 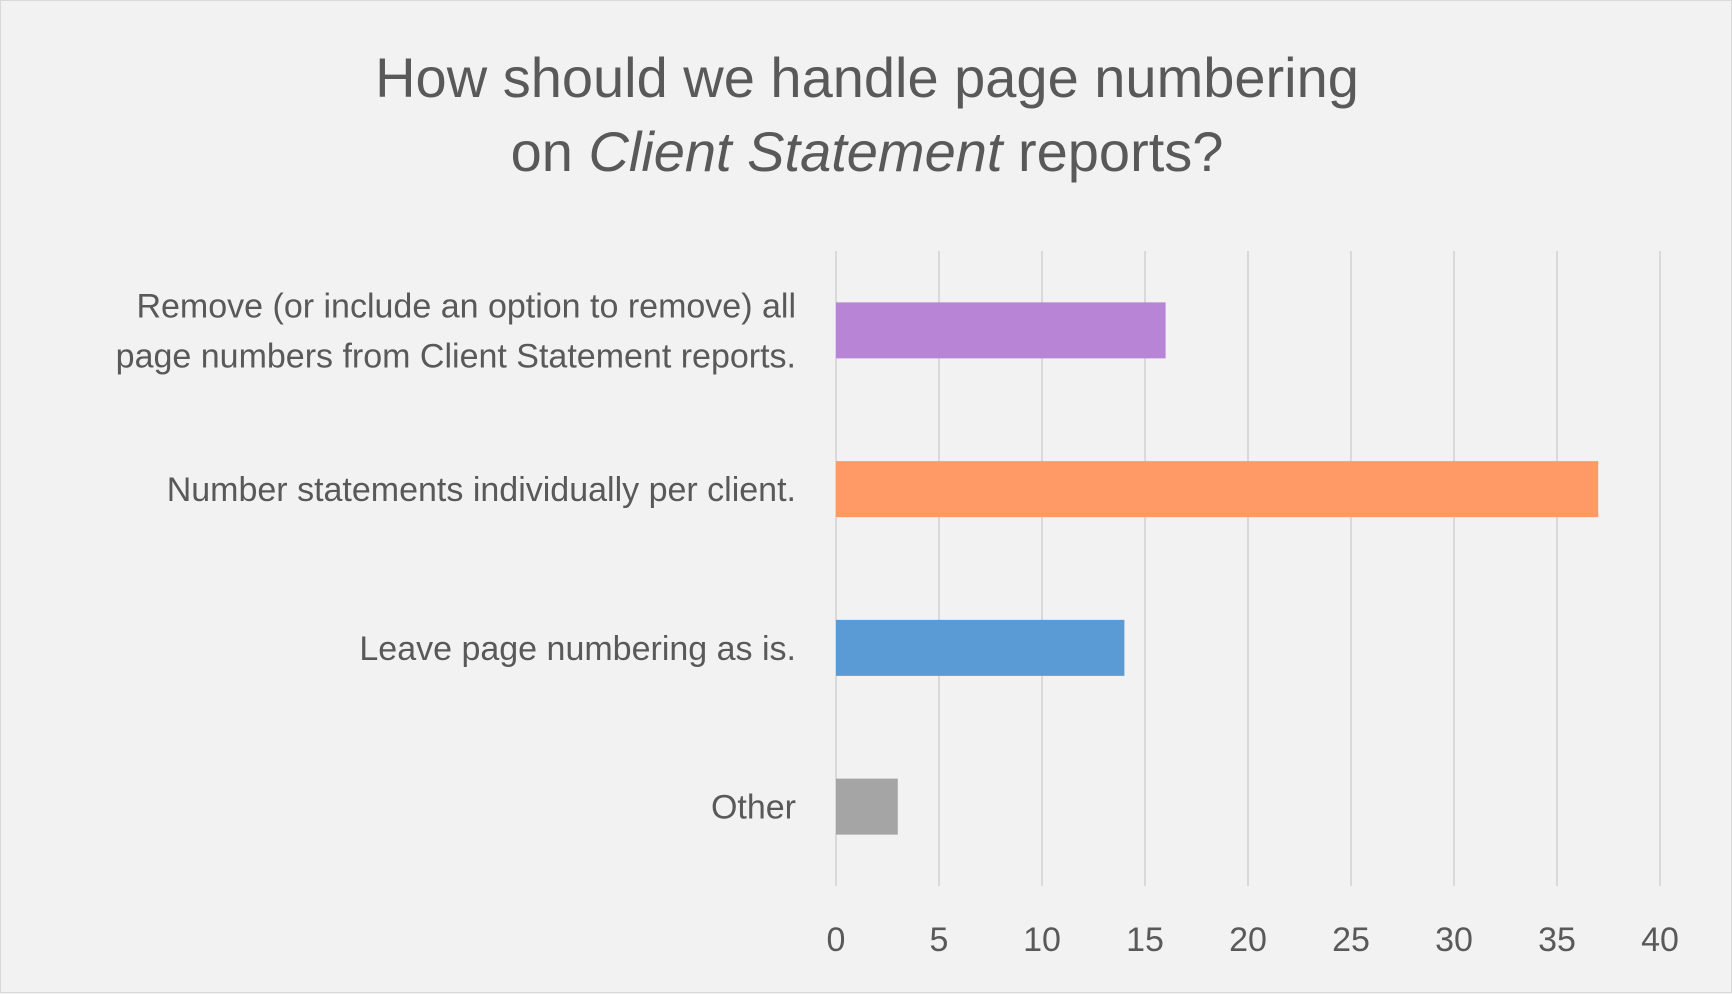 What do you see at coordinates (1248, 940) in the screenshot?
I see `x-tick-label: 20` at bounding box center [1248, 940].